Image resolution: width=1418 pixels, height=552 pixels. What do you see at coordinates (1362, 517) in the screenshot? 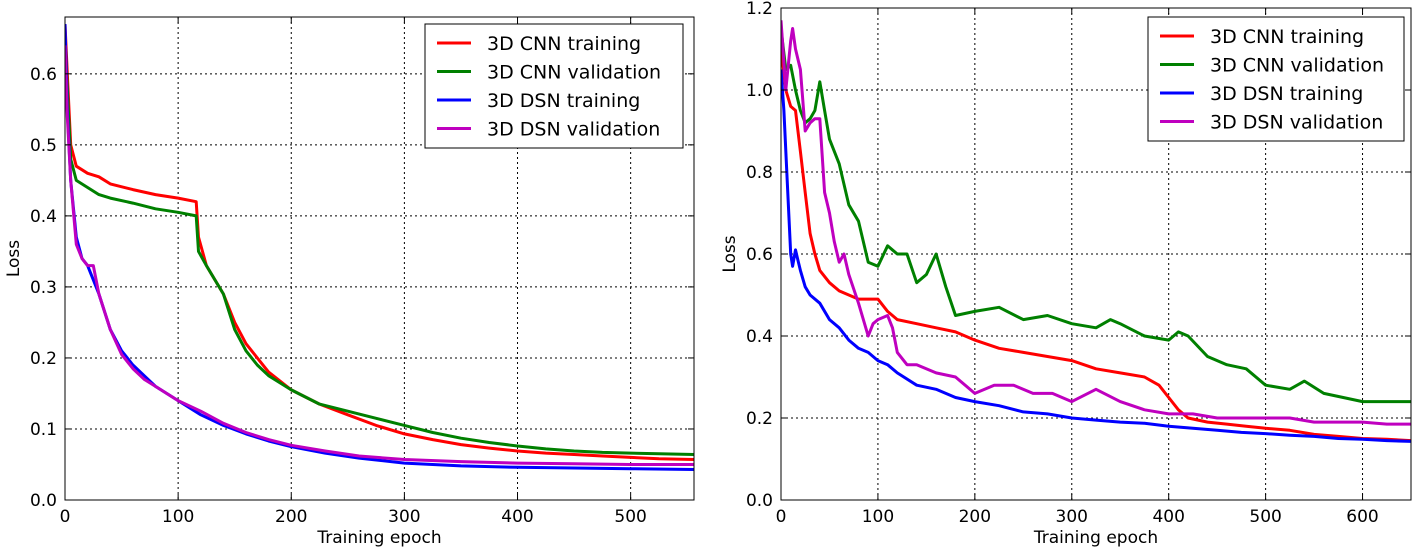
I see `x-tick-label: 600` at bounding box center [1362, 517].